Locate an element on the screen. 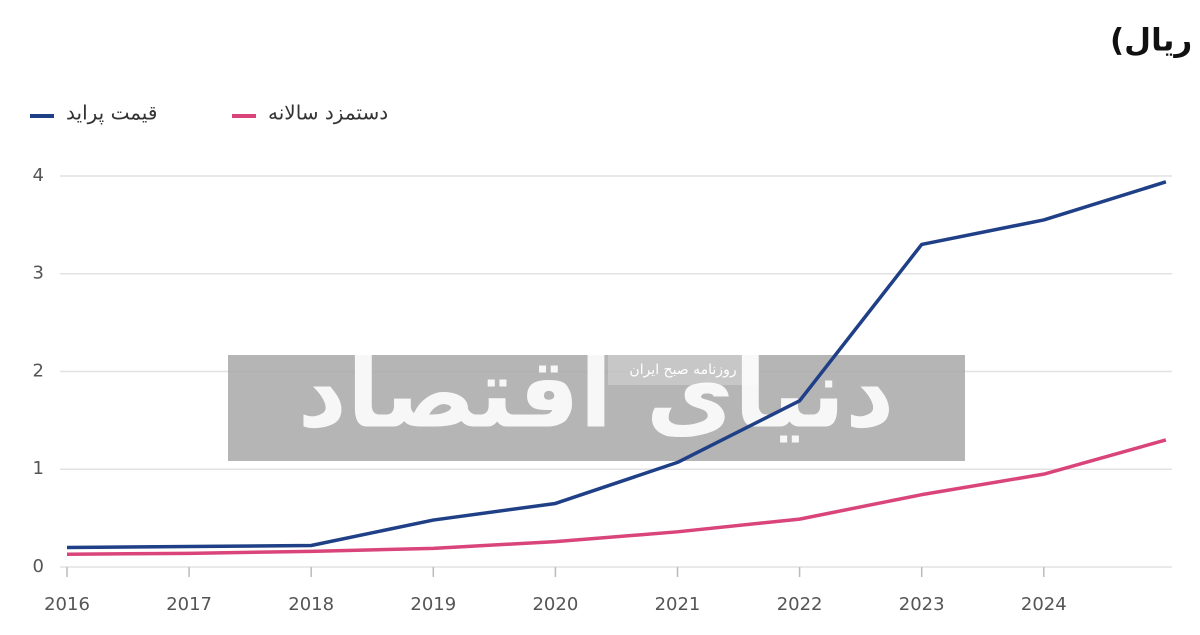 The height and width of the screenshot is (635, 1200). x-tick-label: 2019 is located at coordinates (433, 604).